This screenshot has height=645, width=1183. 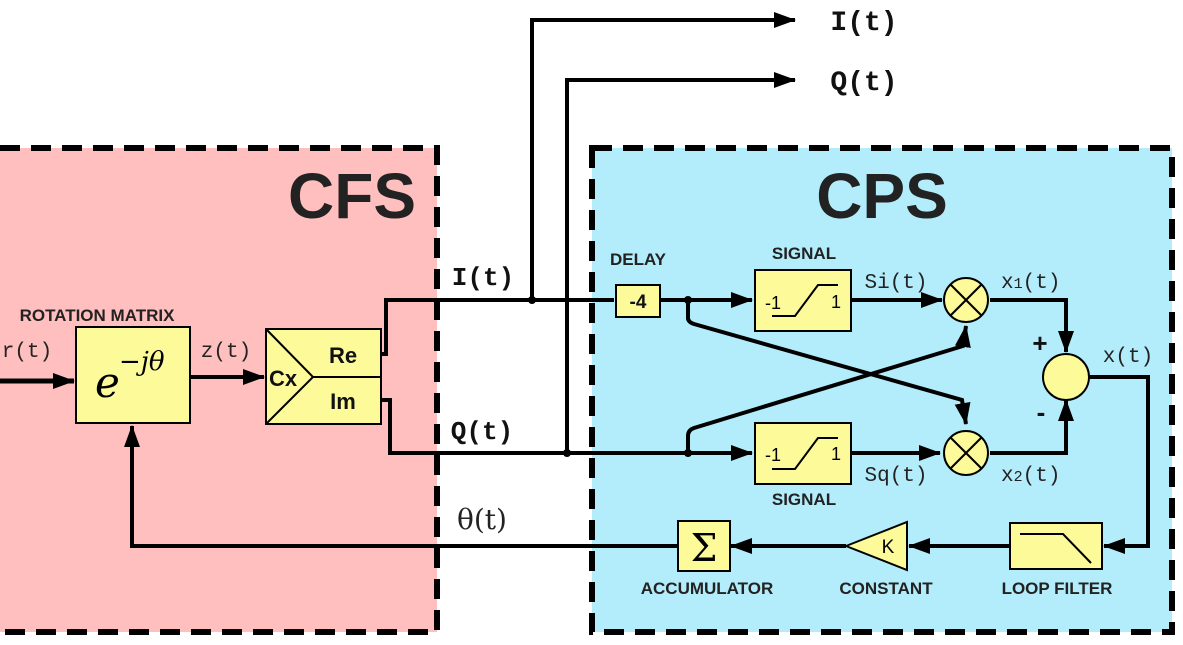 What do you see at coordinates (226, 352) in the screenshot?
I see `z-label: z(t)` at bounding box center [226, 352].